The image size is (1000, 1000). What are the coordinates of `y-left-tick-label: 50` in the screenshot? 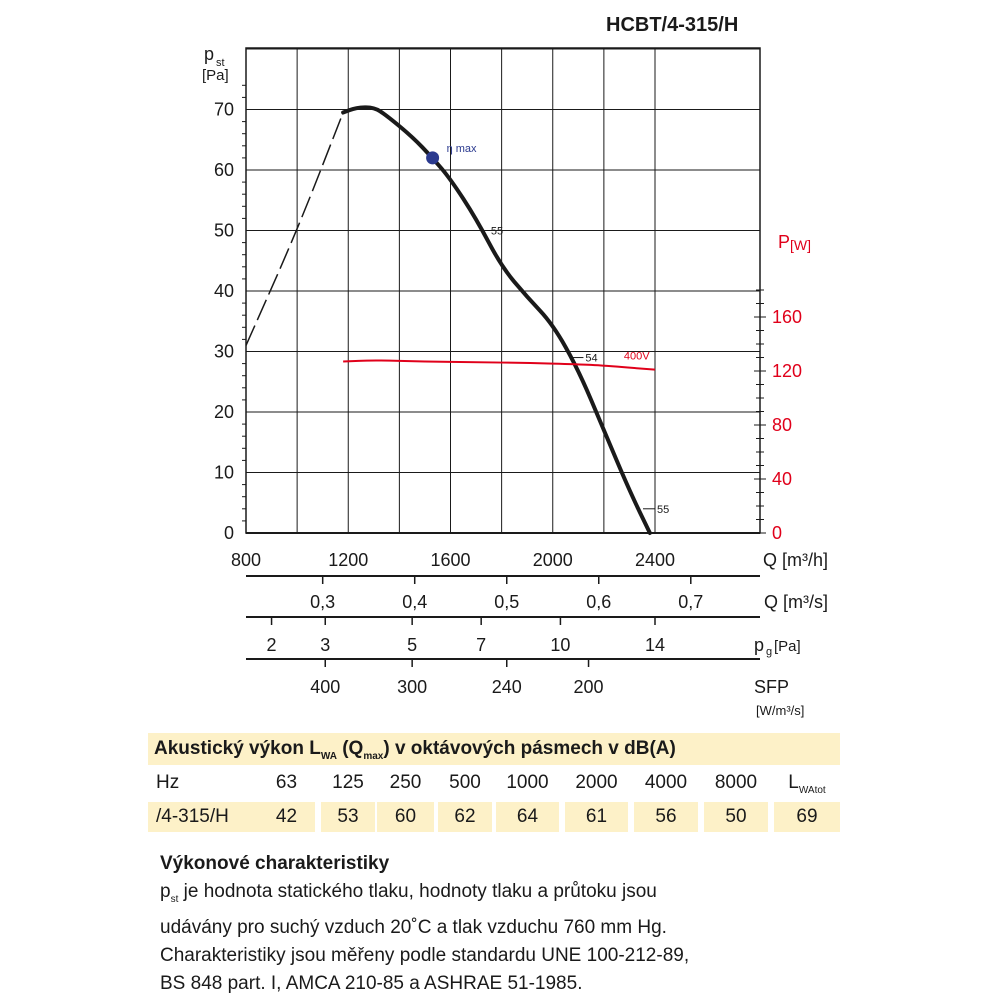 It's located at (224, 231).